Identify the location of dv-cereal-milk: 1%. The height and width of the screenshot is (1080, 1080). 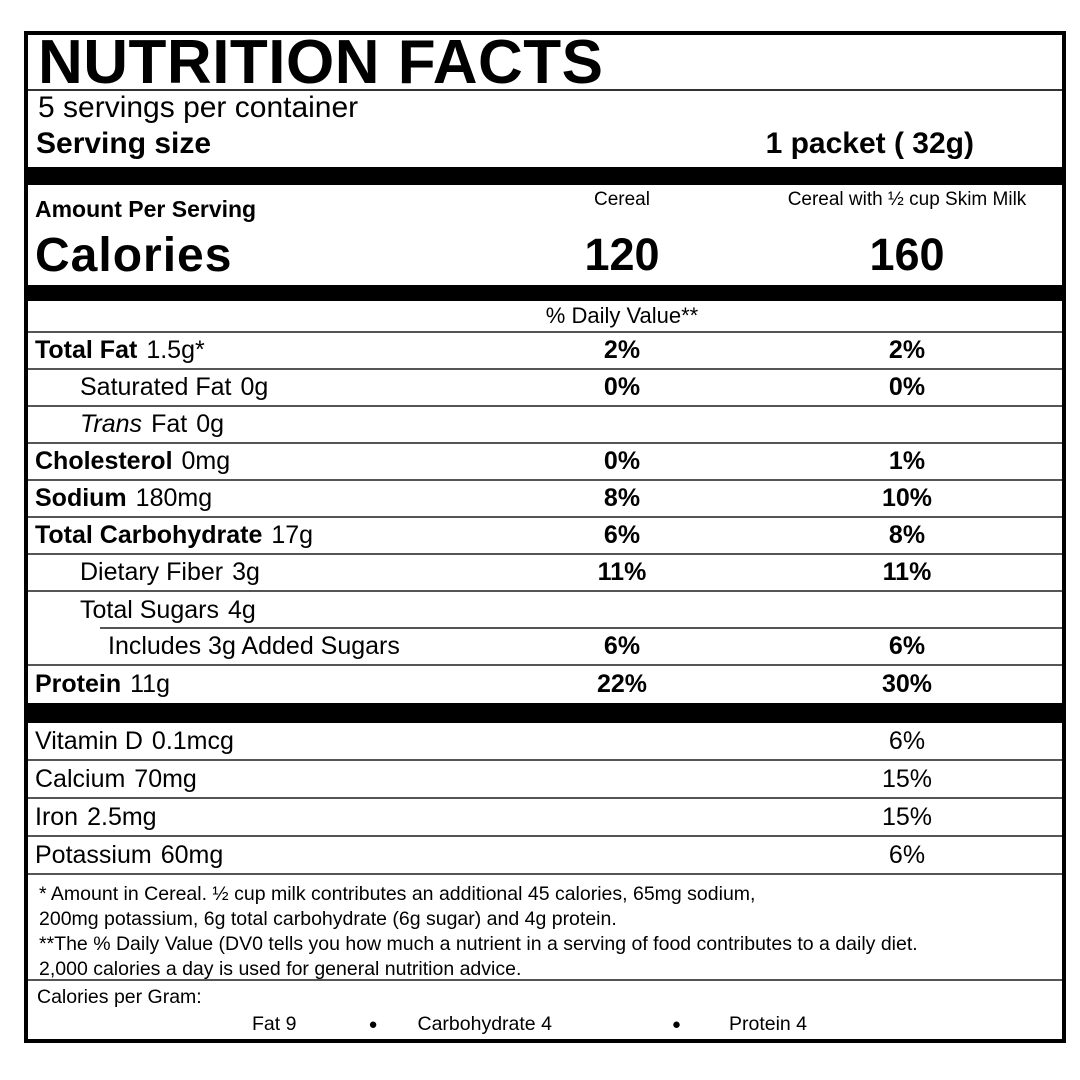
(907, 461).